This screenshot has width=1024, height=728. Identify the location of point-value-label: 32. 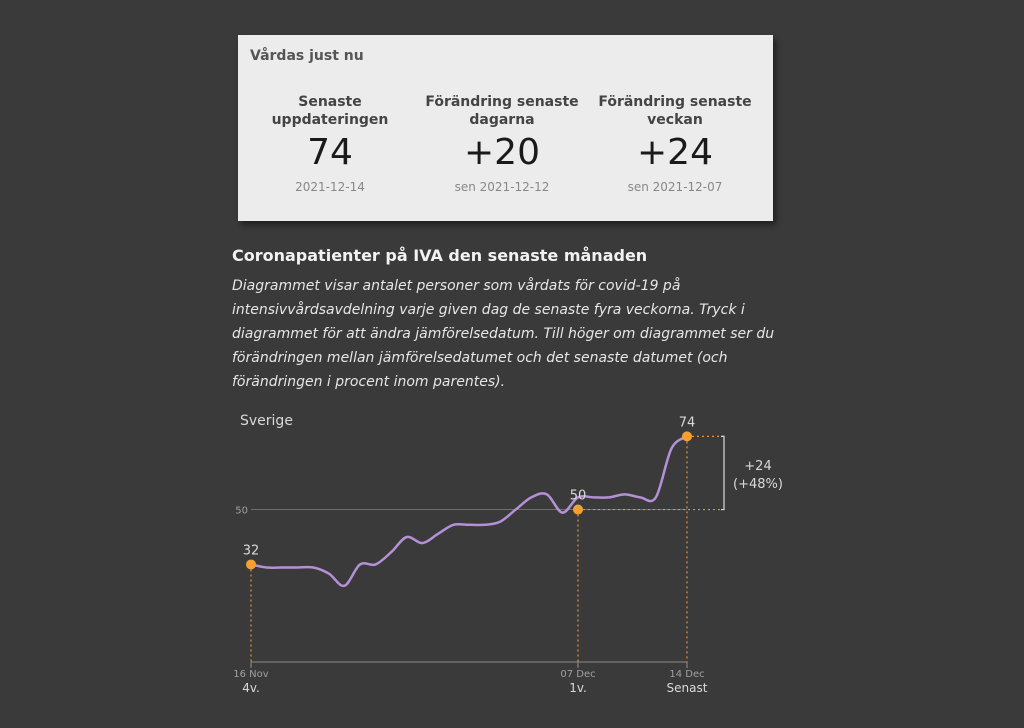
(251, 550).